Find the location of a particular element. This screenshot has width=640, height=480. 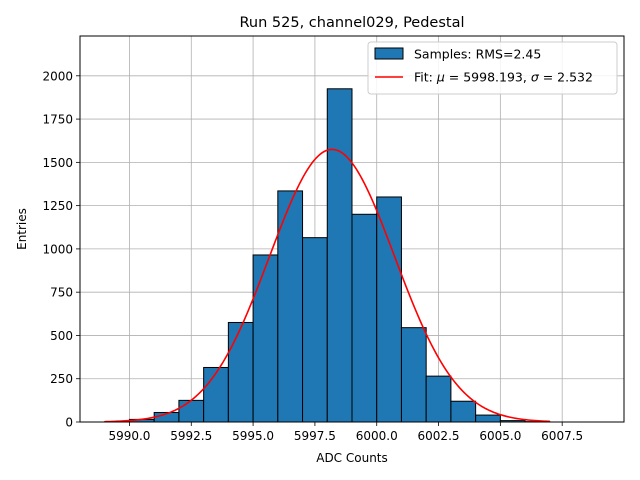

x-tick-label: 6005.0 is located at coordinates (500, 436).